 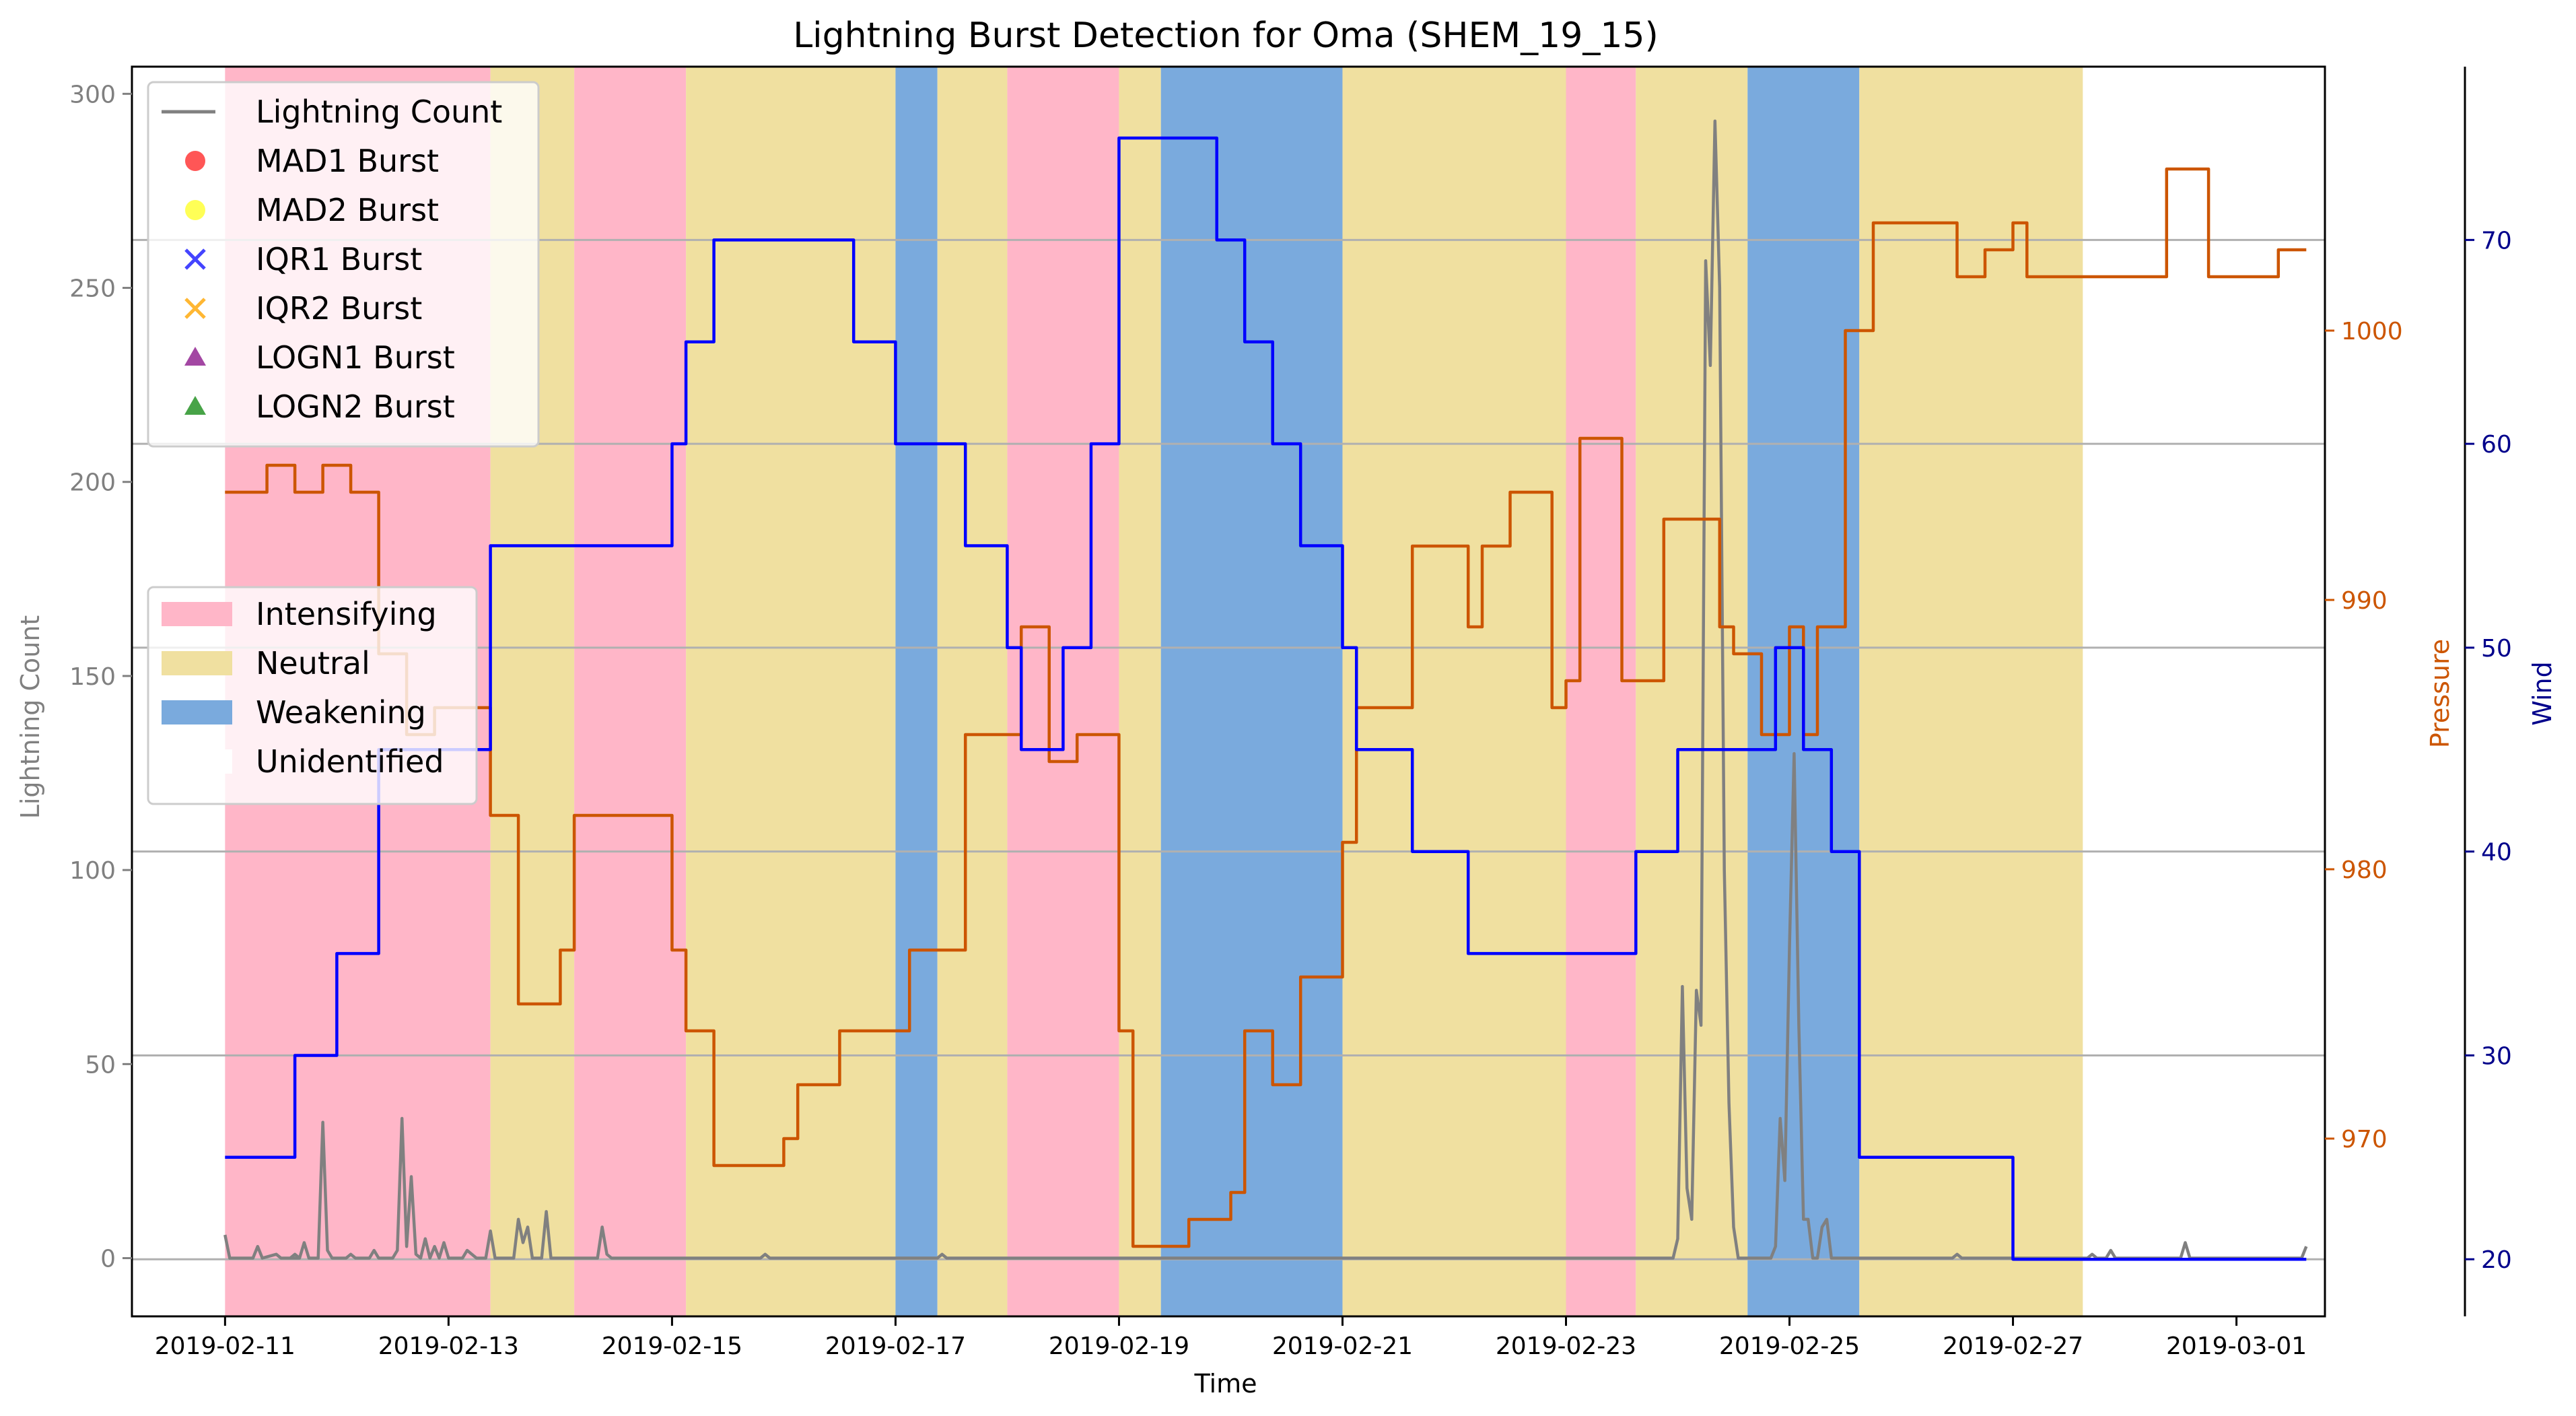 What do you see at coordinates (2496, 649) in the screenshot?
I see `wind-tick-label: 50` at bounding box center [2496, 649].